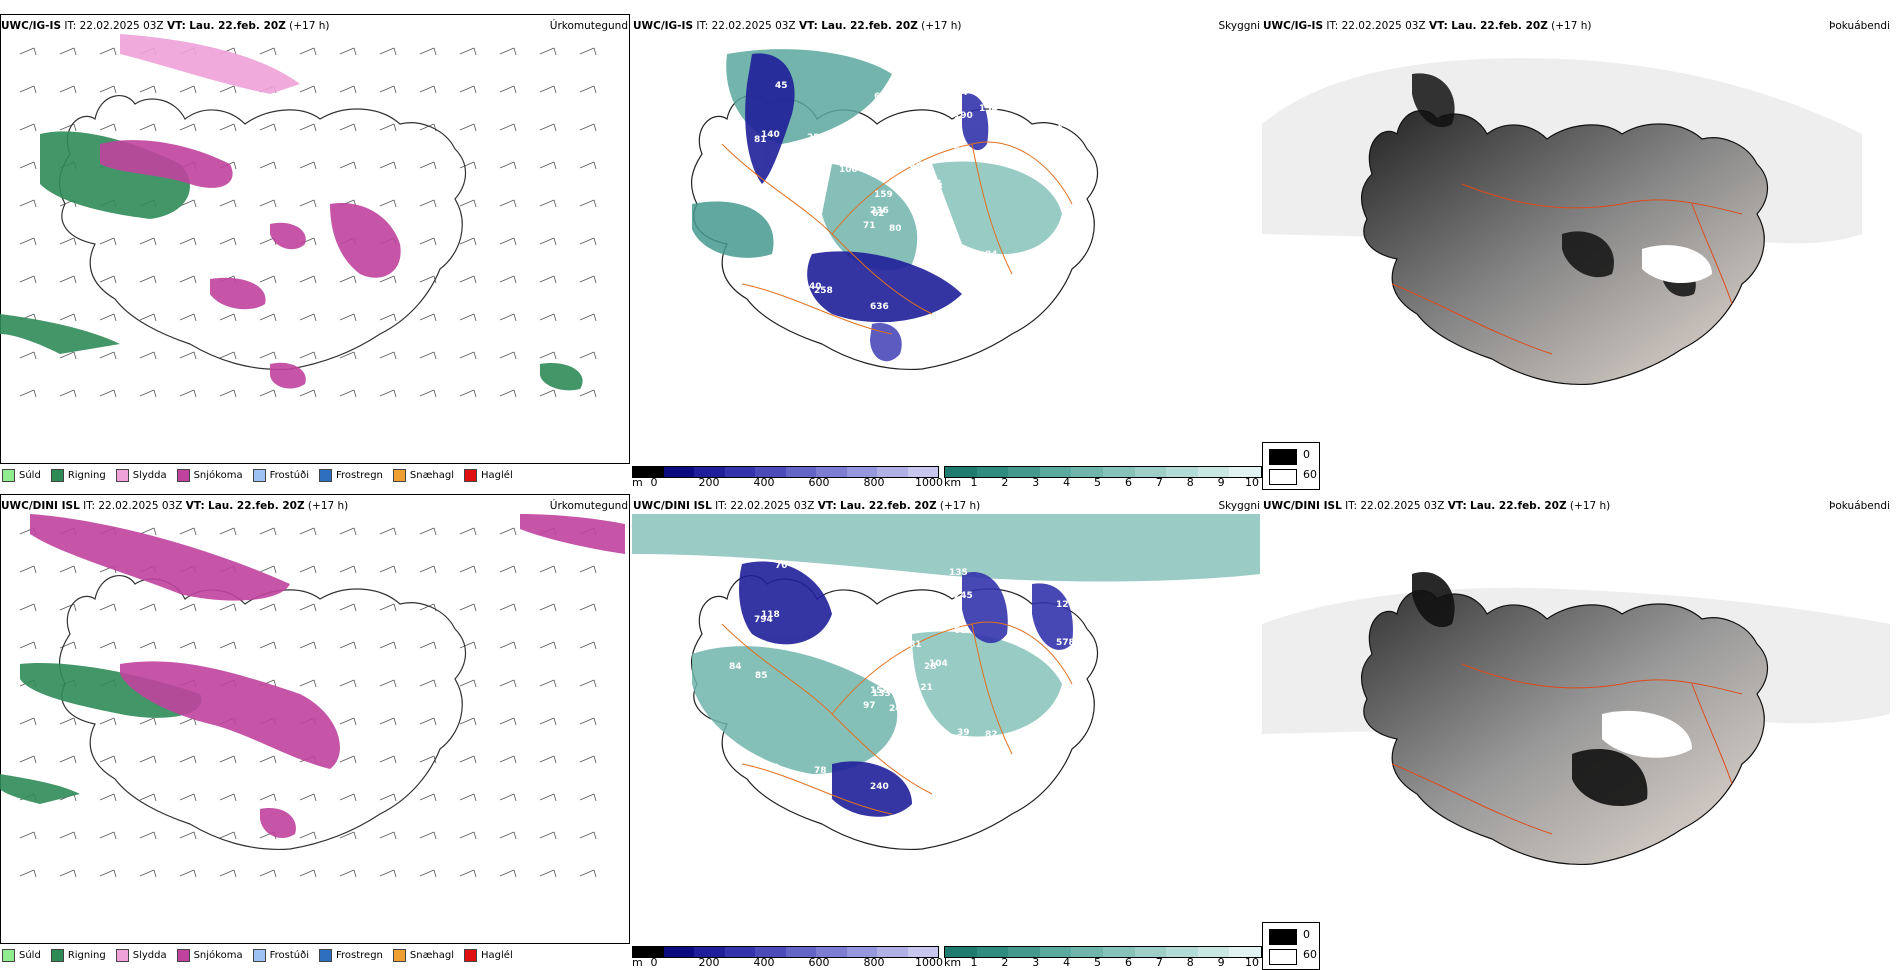  Describe the element at coordinates (351, 475) in the screenshot. I see `legend-item: Frostregn` at that location.